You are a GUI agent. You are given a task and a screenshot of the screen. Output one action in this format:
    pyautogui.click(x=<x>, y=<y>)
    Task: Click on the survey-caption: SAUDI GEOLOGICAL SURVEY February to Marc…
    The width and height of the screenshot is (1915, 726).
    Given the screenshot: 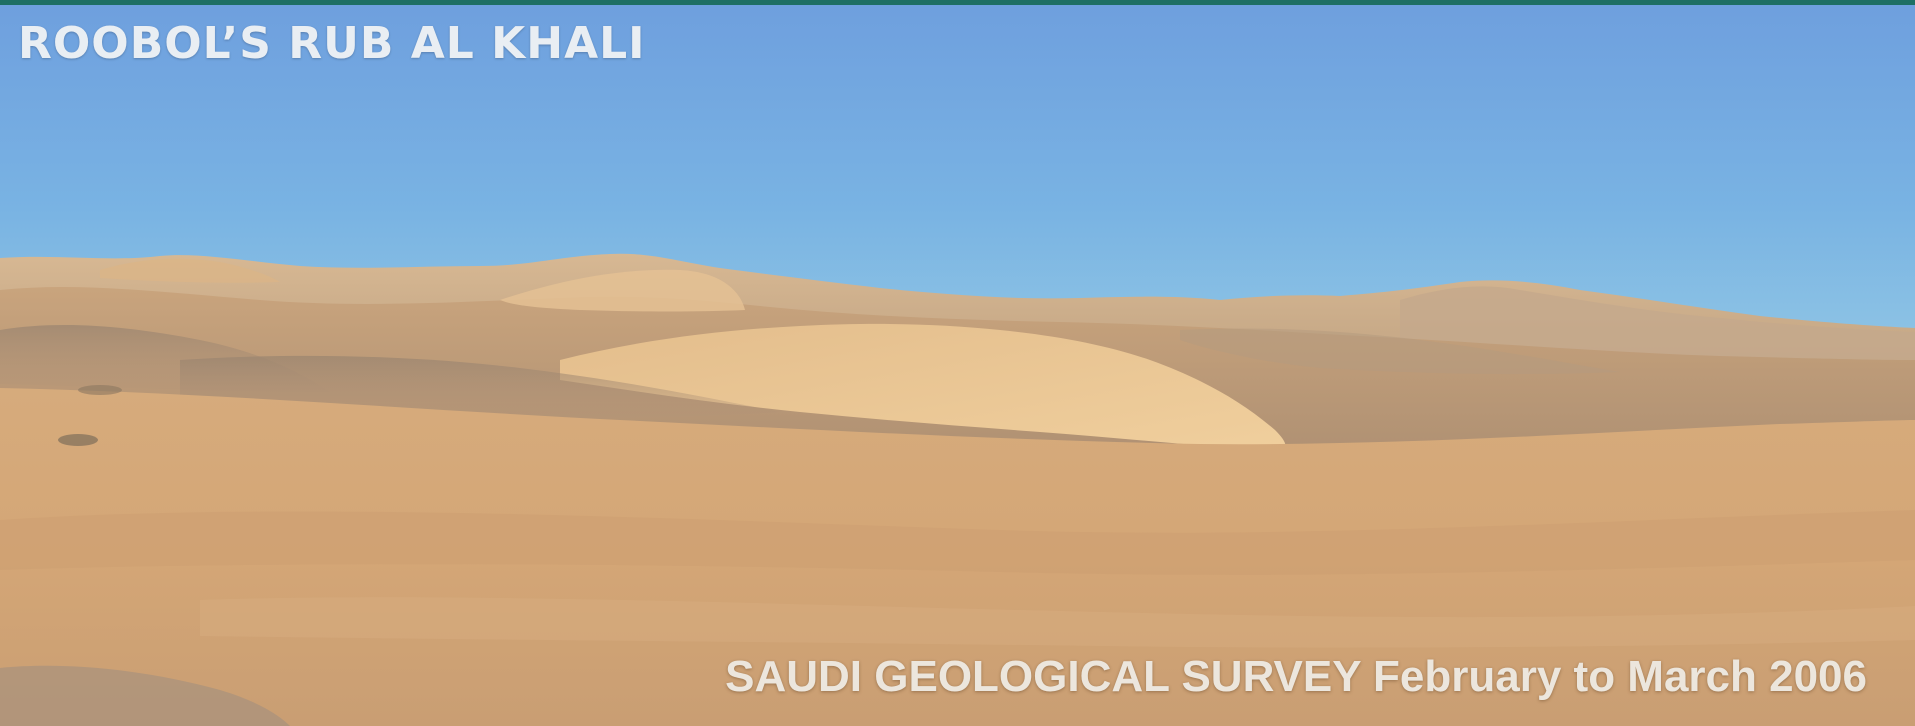 What is the action you would take?
    pyautogui.click(x=1296, y=676)
    